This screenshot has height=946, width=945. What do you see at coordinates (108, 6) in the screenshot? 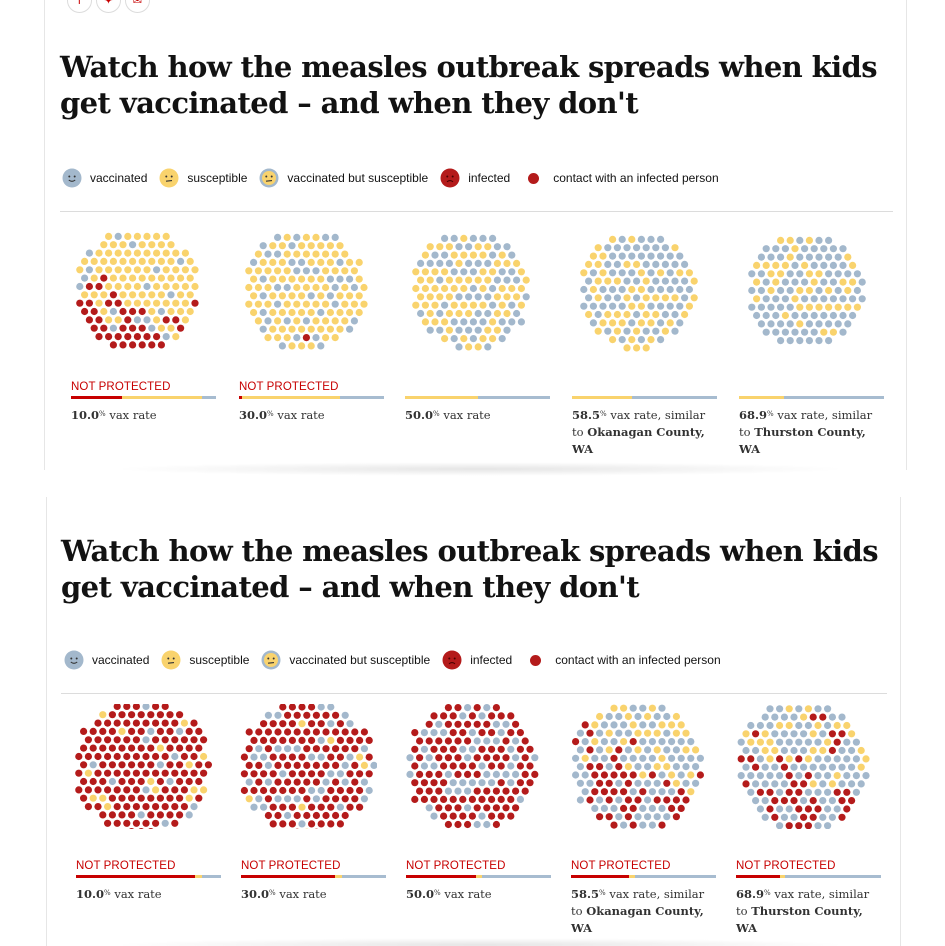
I see `twitter-icon: ✦` at bounding box center [108, 6].